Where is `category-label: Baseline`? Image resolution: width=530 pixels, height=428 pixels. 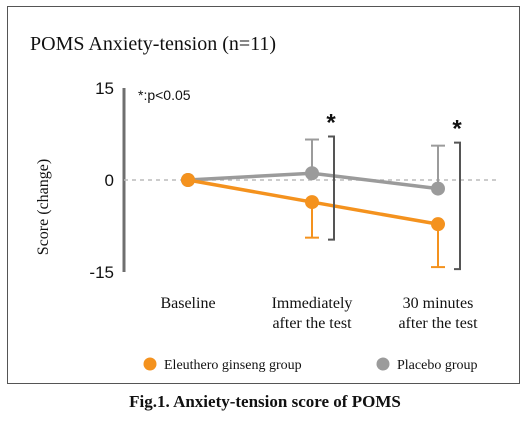
category-label: Baseline is located at coordinates (187, 303).